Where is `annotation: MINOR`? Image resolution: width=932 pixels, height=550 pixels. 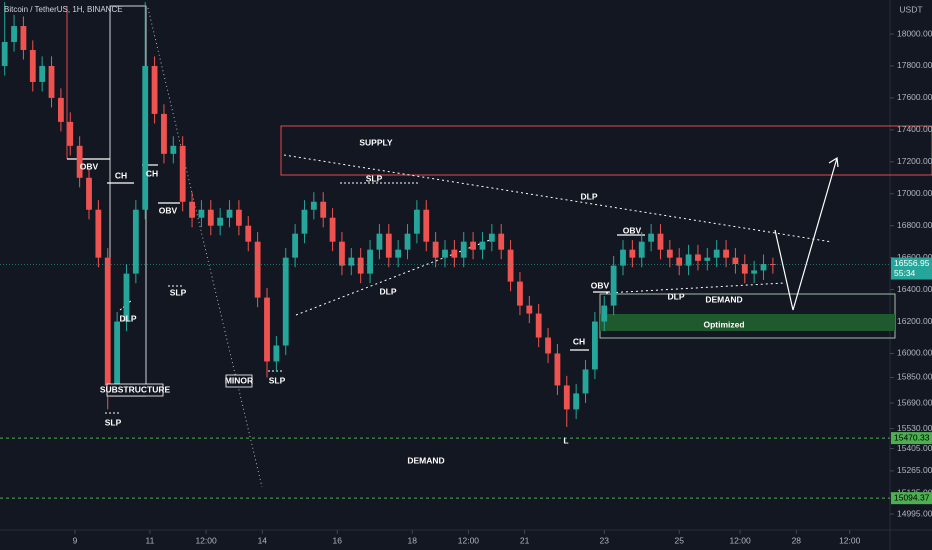 annotation: MINOR is located at coordinates (239, 380).